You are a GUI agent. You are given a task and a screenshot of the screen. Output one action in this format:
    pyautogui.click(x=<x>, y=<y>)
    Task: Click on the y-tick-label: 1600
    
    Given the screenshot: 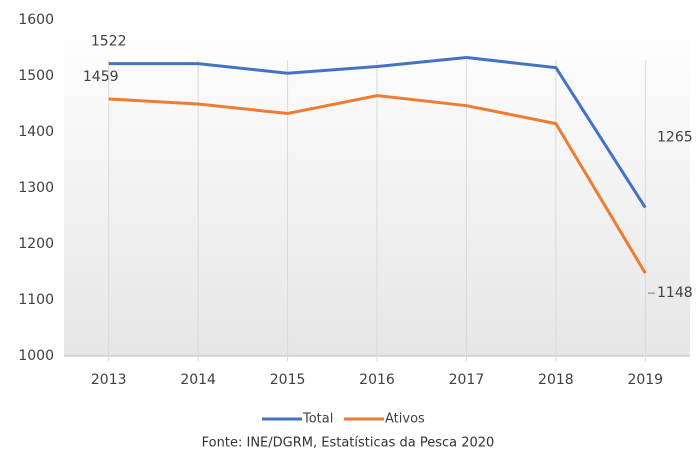 What is the action you would take?
    pyautogui.click(x=36, y=20)
    